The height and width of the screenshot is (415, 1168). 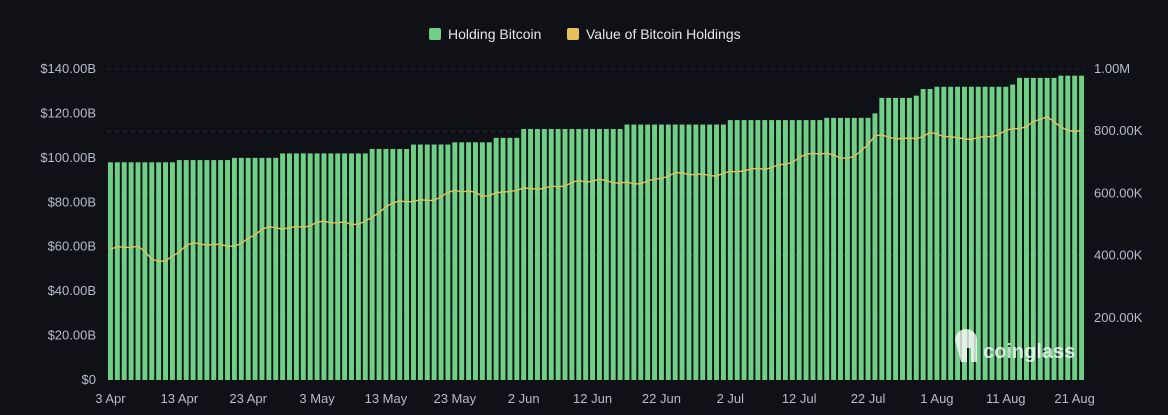 I want to click on legend-swatch-holding, so click(x=435, y=34).